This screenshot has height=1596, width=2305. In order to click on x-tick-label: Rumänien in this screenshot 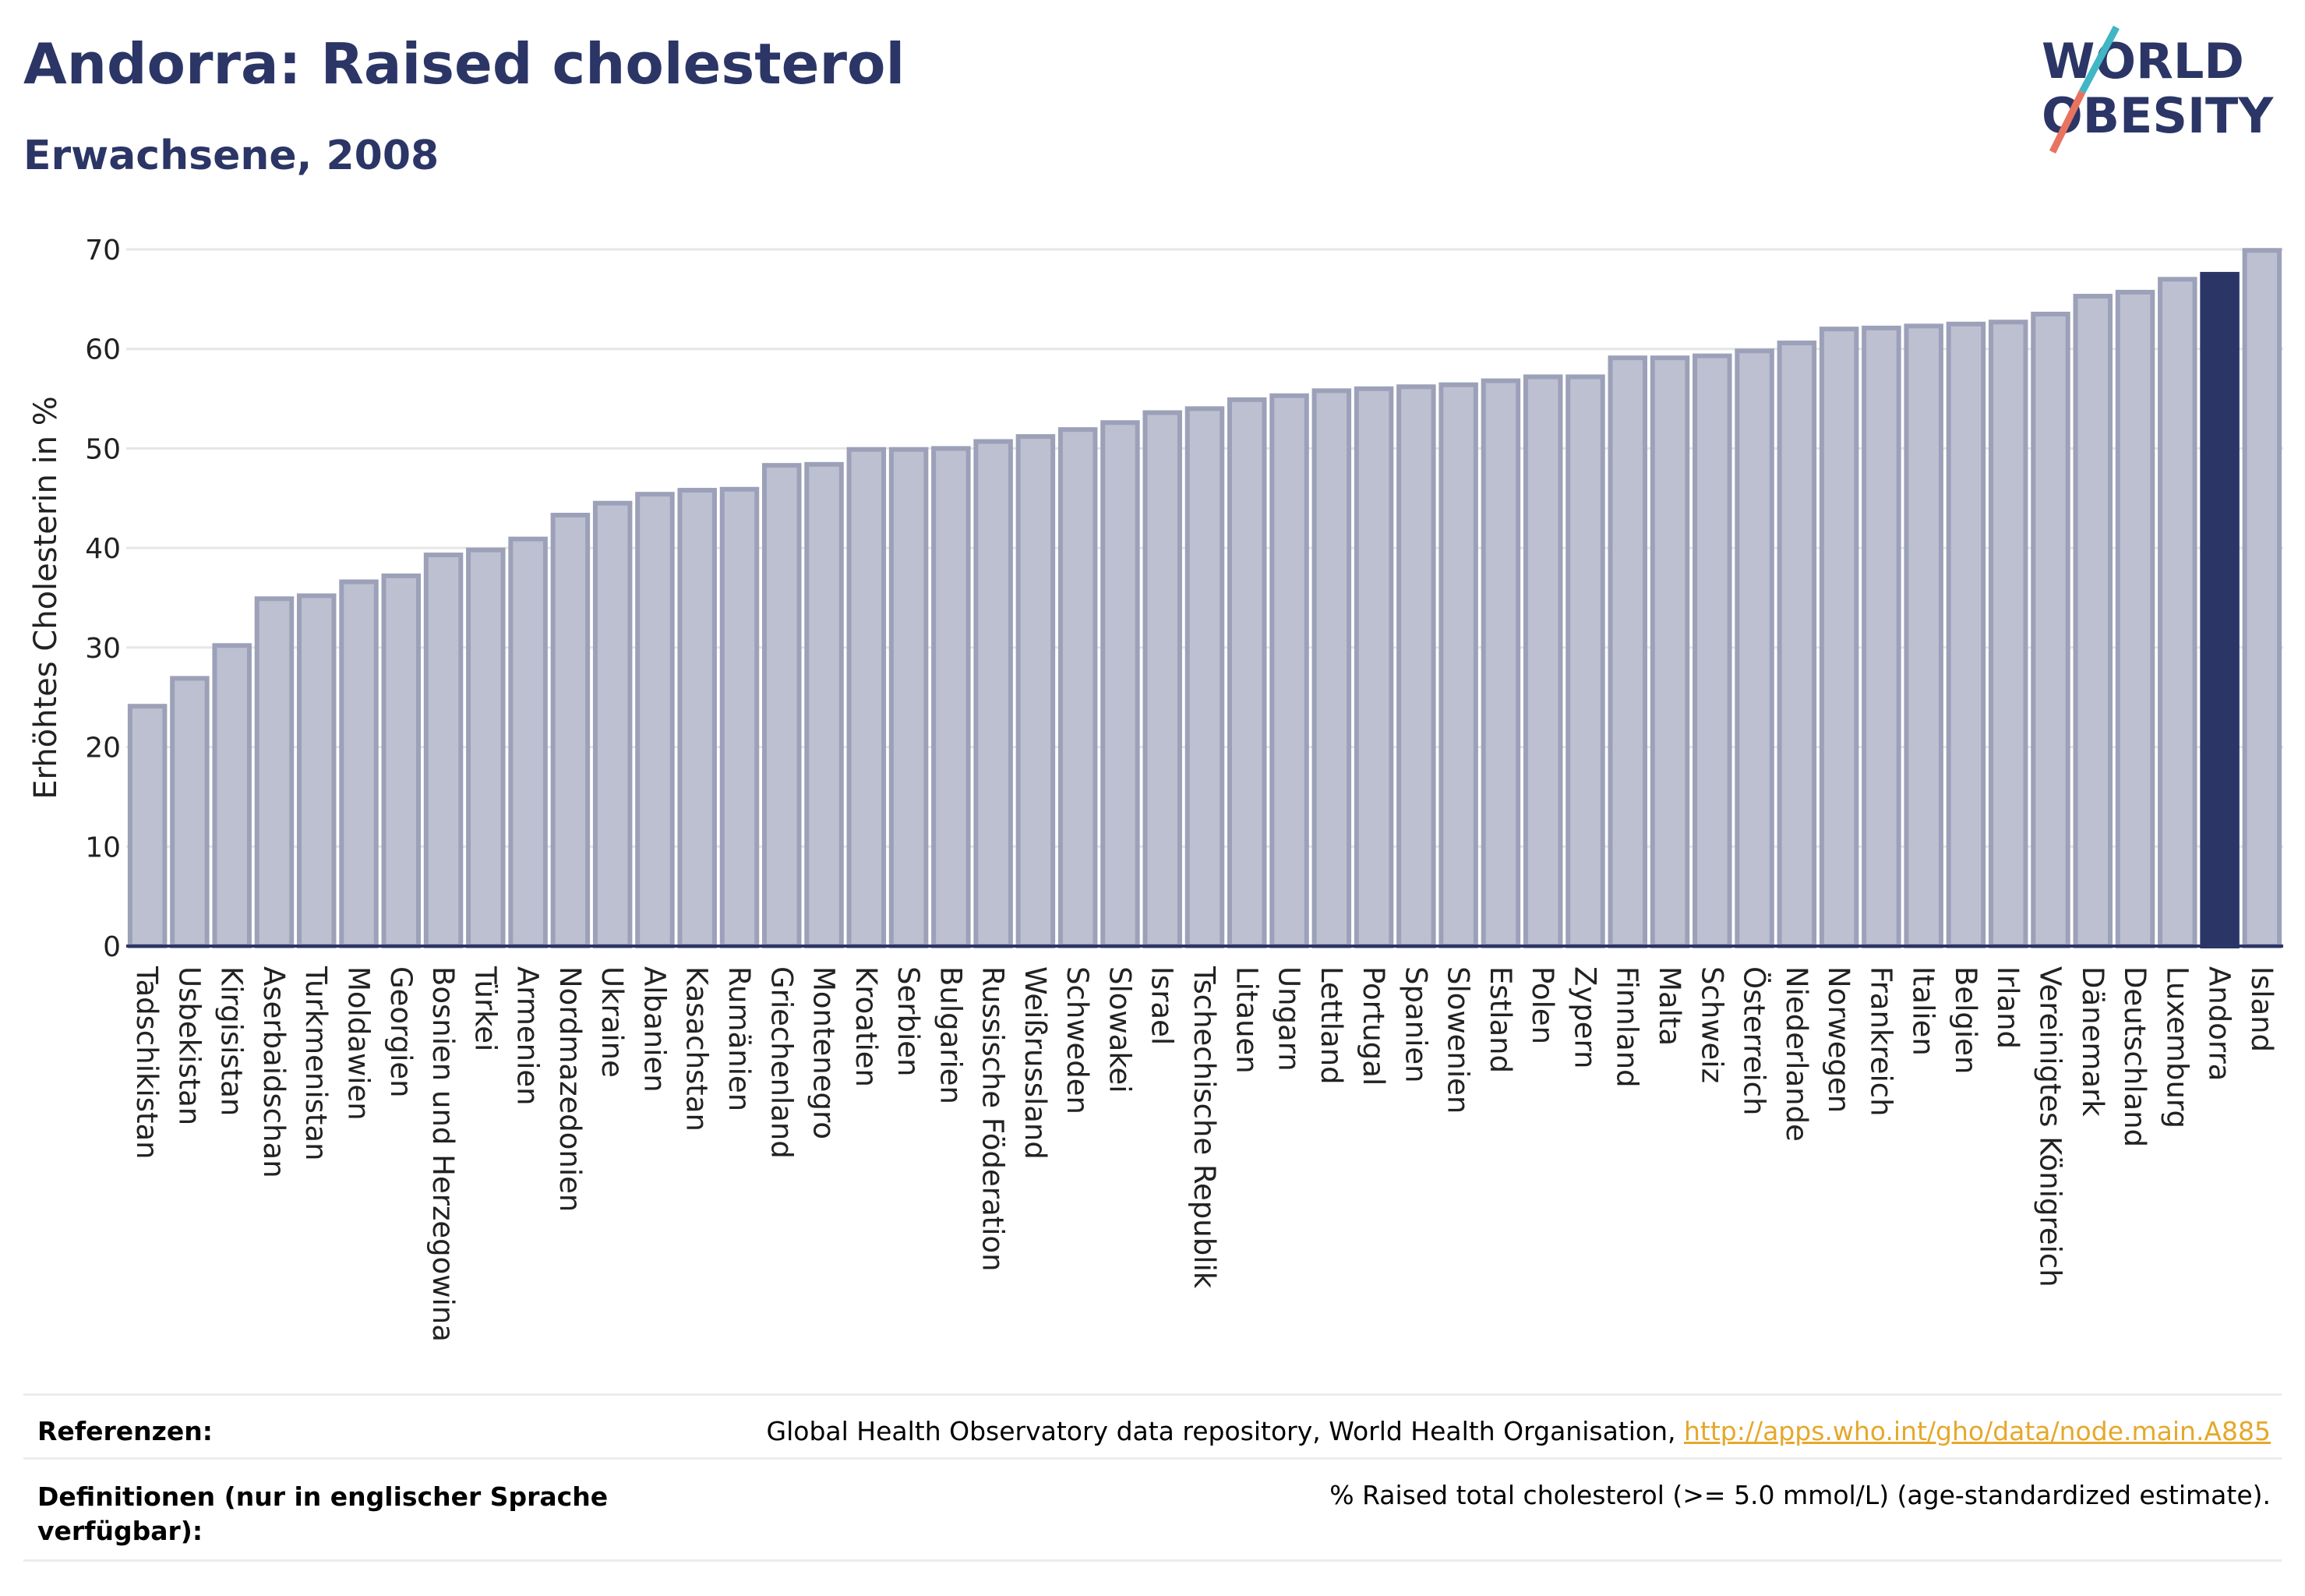, I will do `click(739, 1038)`.